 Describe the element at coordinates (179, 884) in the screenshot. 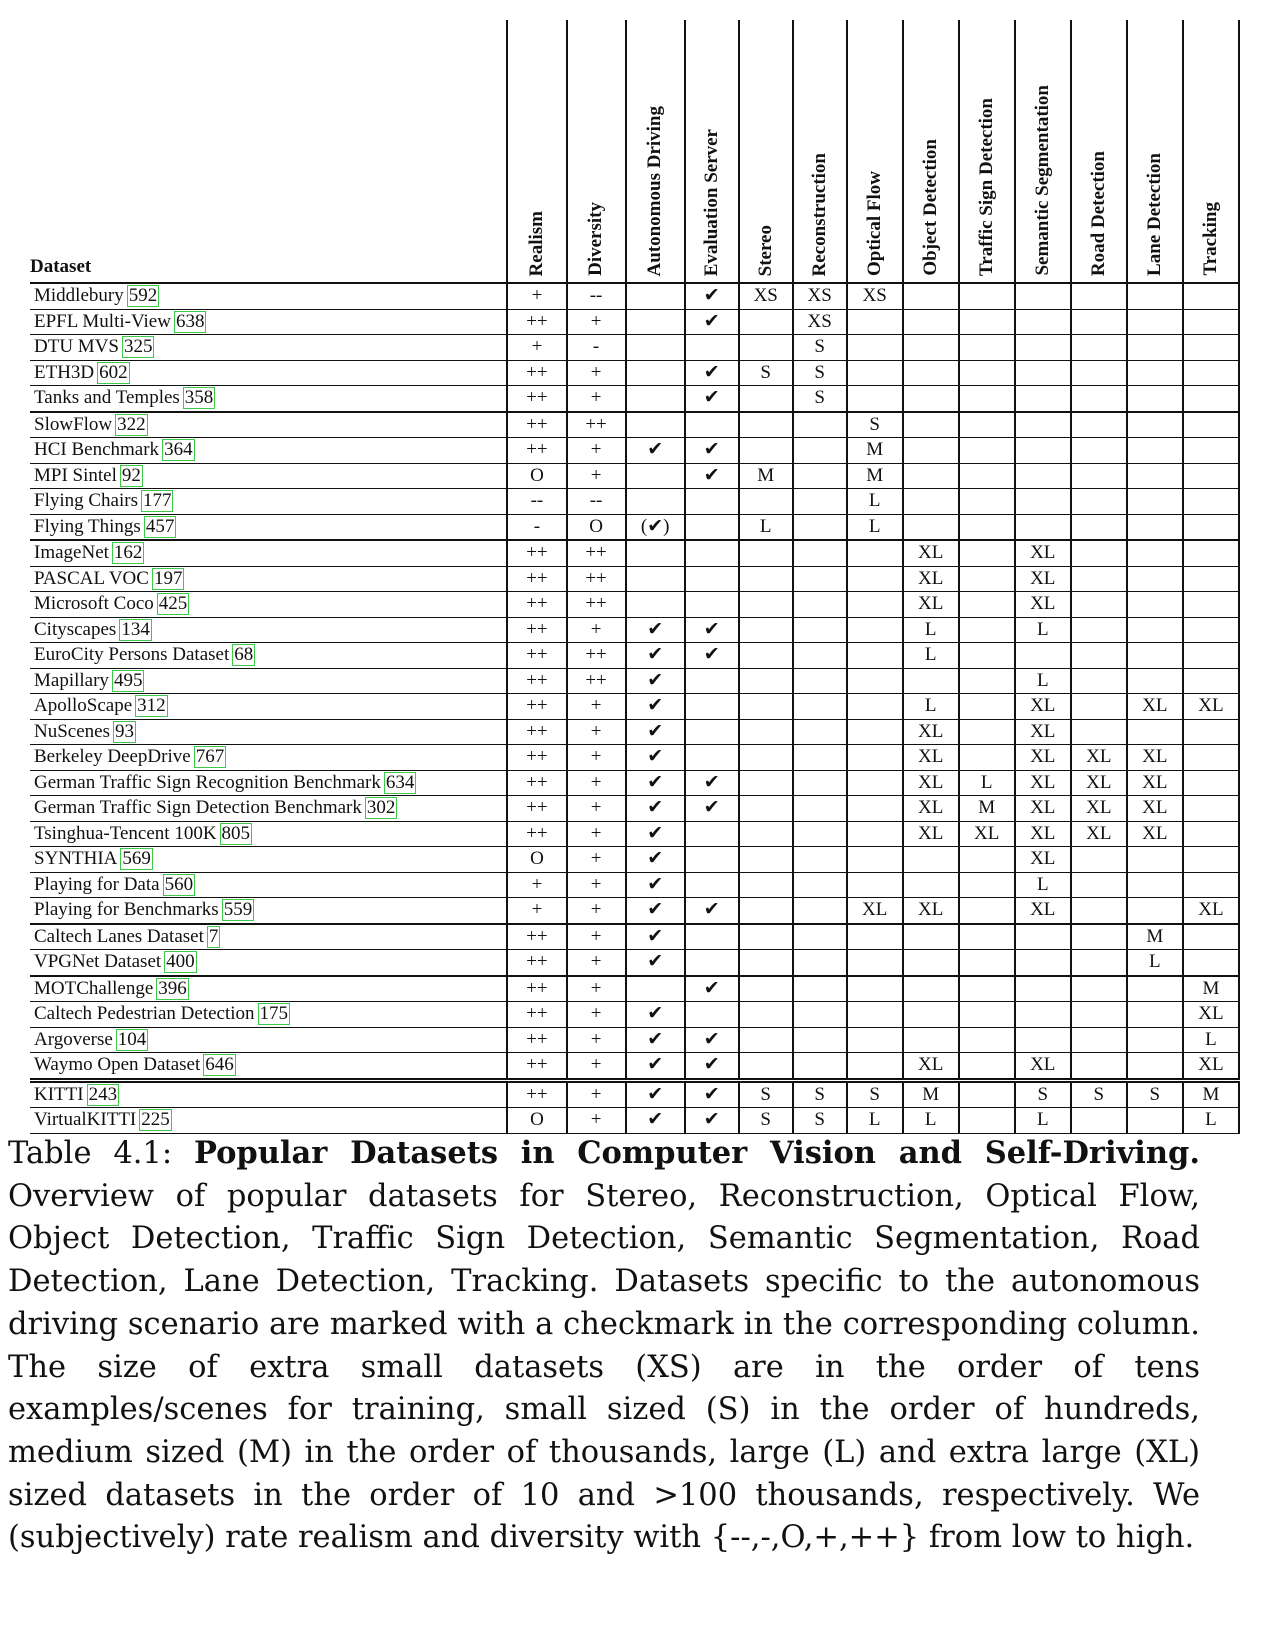

I see `citation-link: 560` at that location.